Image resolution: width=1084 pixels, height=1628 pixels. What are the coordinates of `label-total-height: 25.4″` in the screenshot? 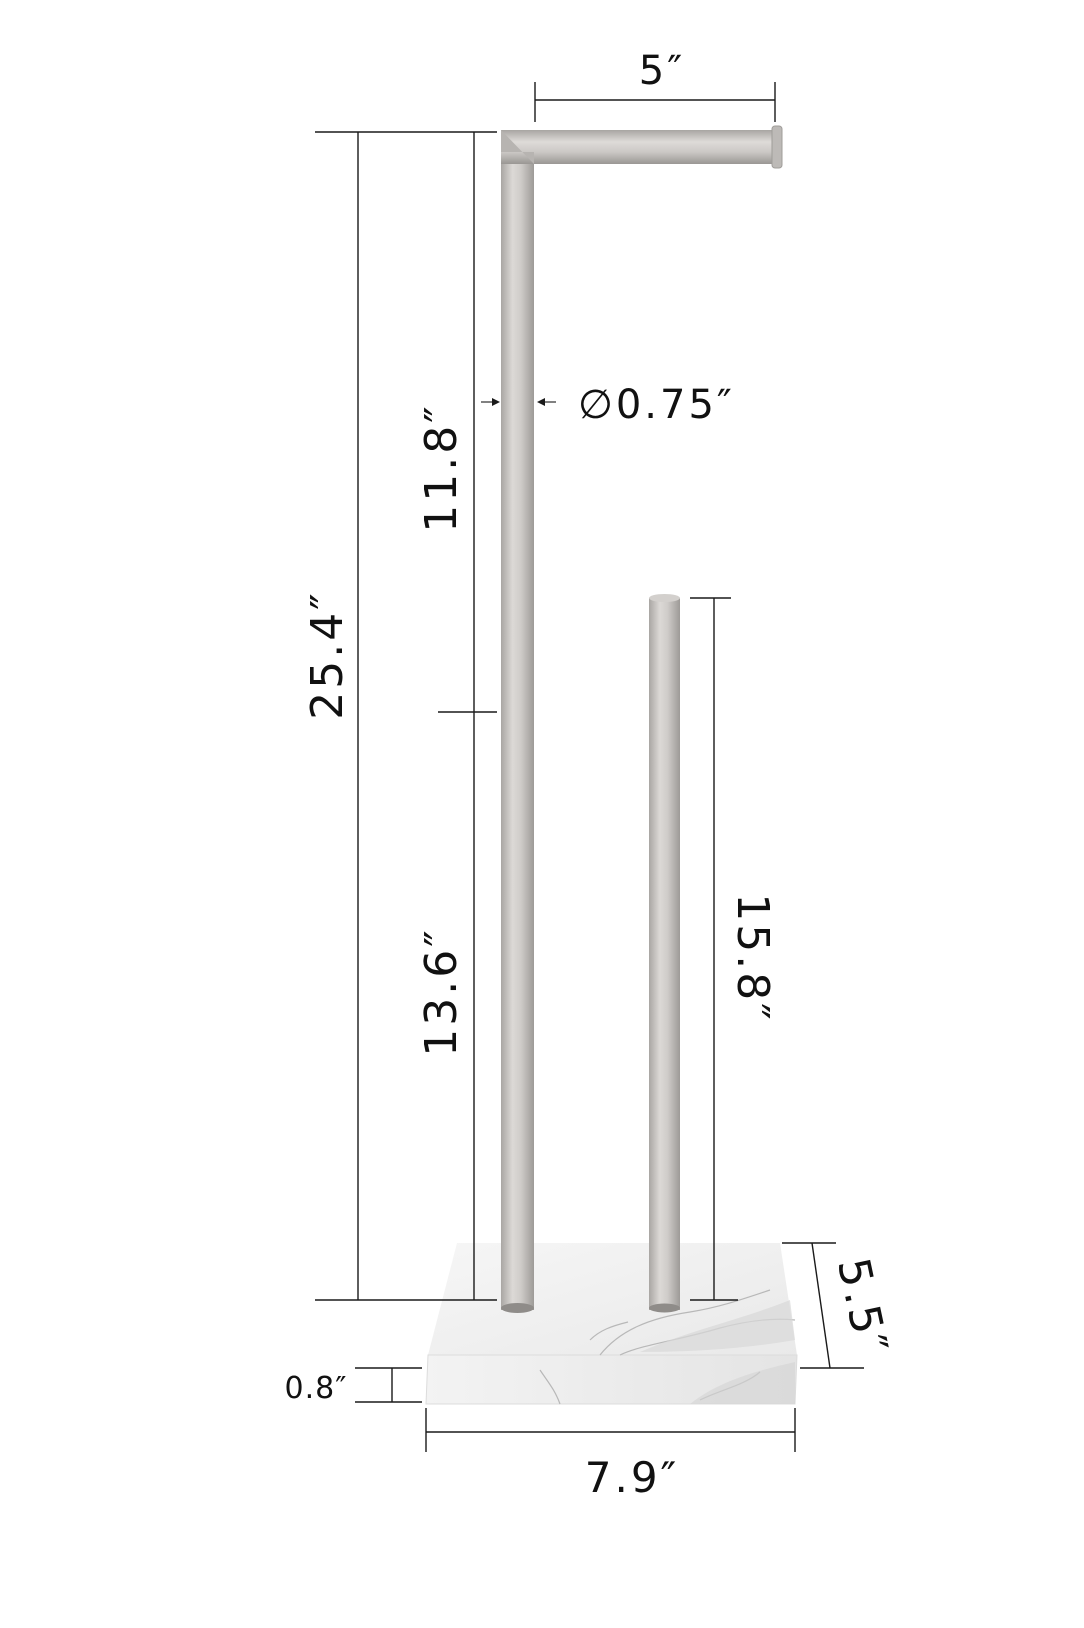 It's located at (327, 654).